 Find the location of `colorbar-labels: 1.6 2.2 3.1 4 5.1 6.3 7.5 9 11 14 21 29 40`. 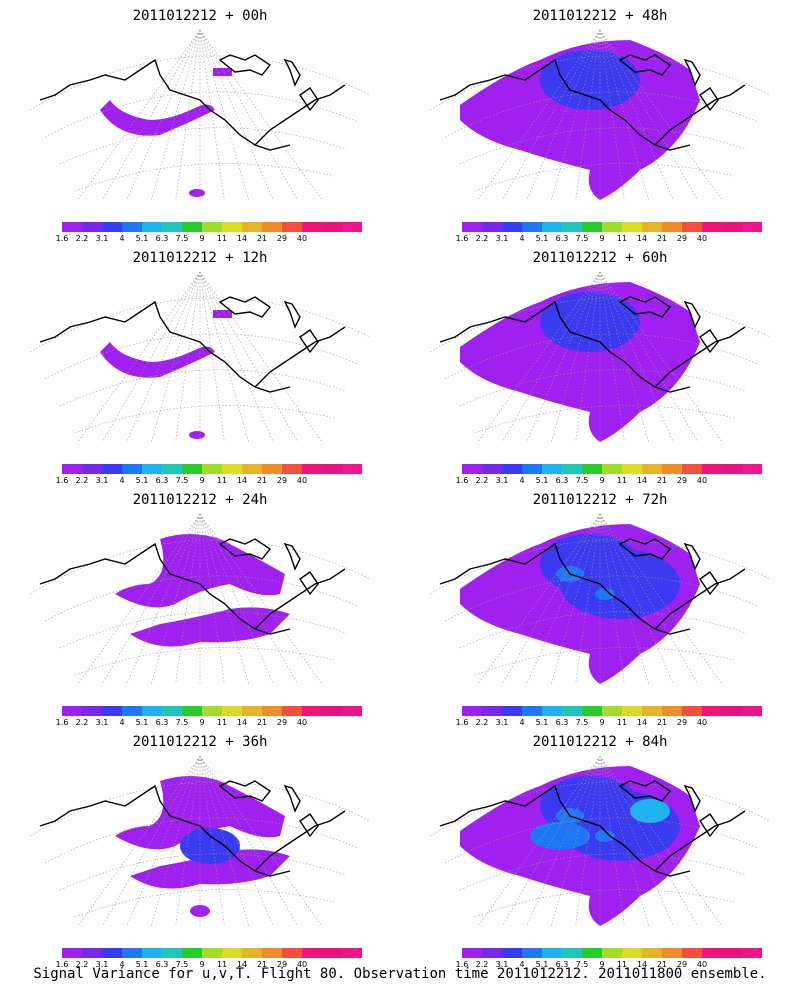

colorbar-labels: 1.6 2.2 3.1 4 5.1 6.3 7.5 9 11 14 21 29 40 is located at coordinates (209, 966).